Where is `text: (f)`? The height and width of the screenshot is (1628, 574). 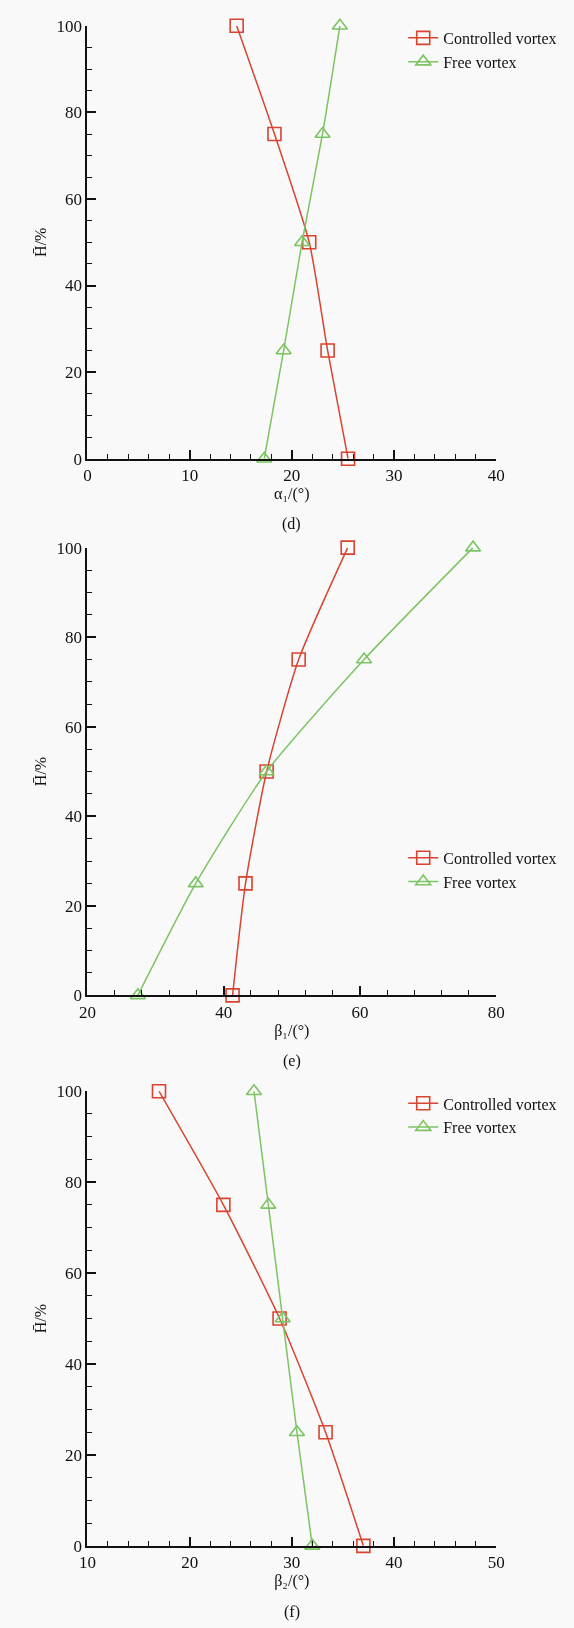
text: (f) is located at coordinates (292, 1612).